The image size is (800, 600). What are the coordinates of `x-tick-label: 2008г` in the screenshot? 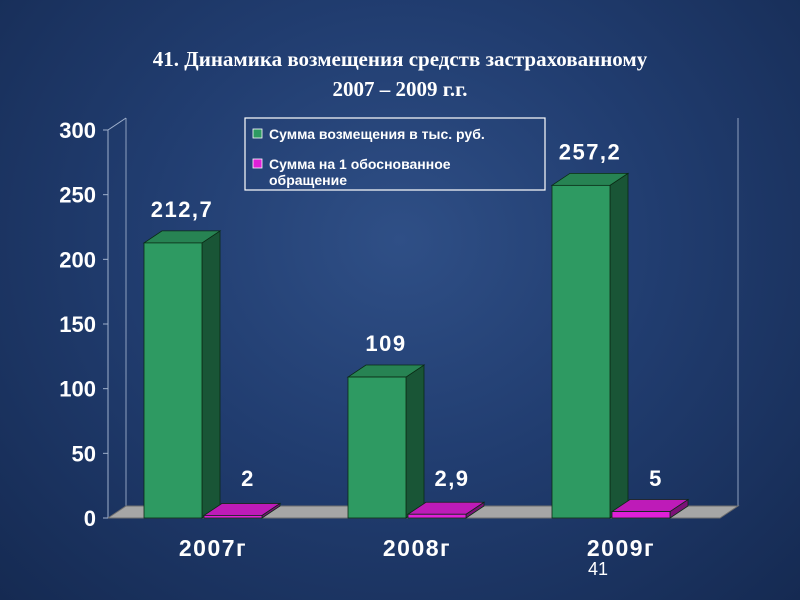 It's located at (417, 548).